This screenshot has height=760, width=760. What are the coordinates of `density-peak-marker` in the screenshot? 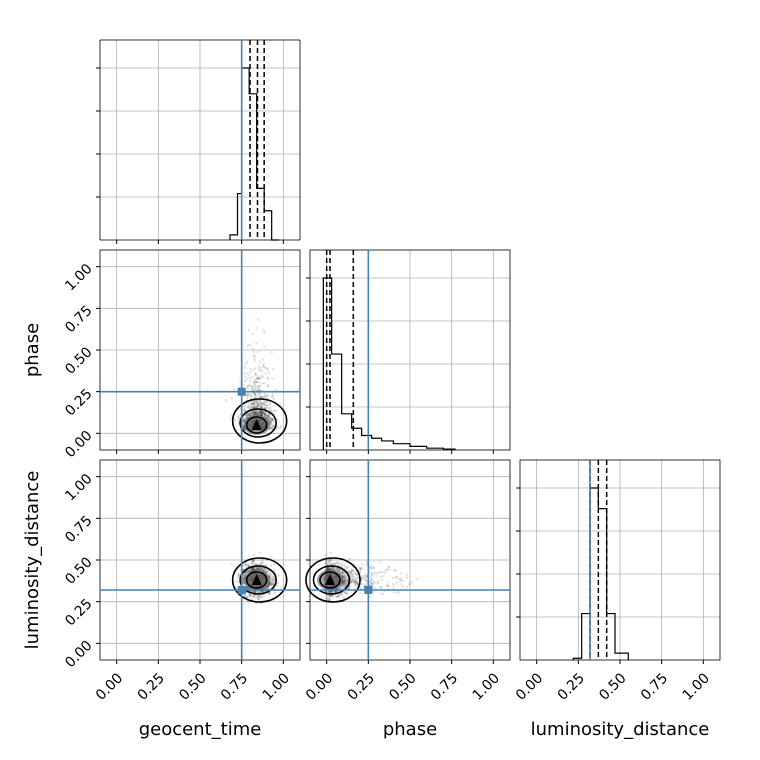 It's located at (256, 424).